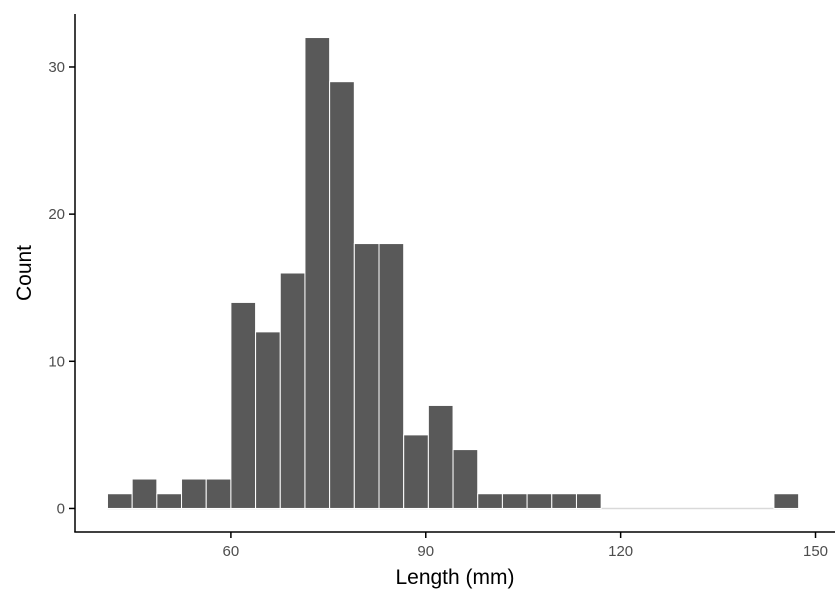 This screenshot has width=835, height=592. I want to click on y-tick-label: 0, so click(61, 508).